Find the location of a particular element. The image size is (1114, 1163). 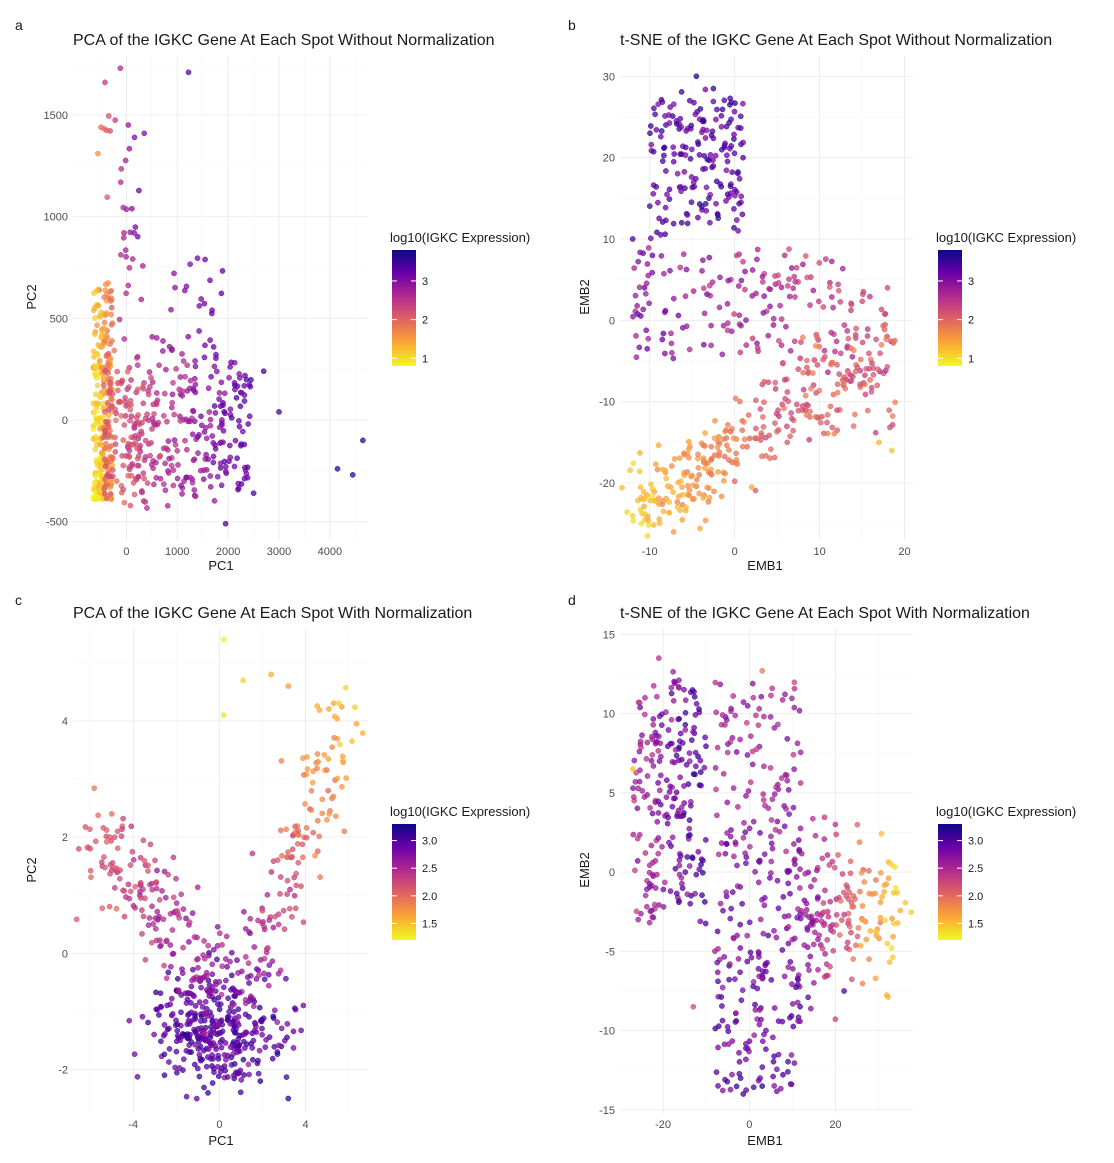

y-tick-label: 0 is located at coordinates (612, 873).